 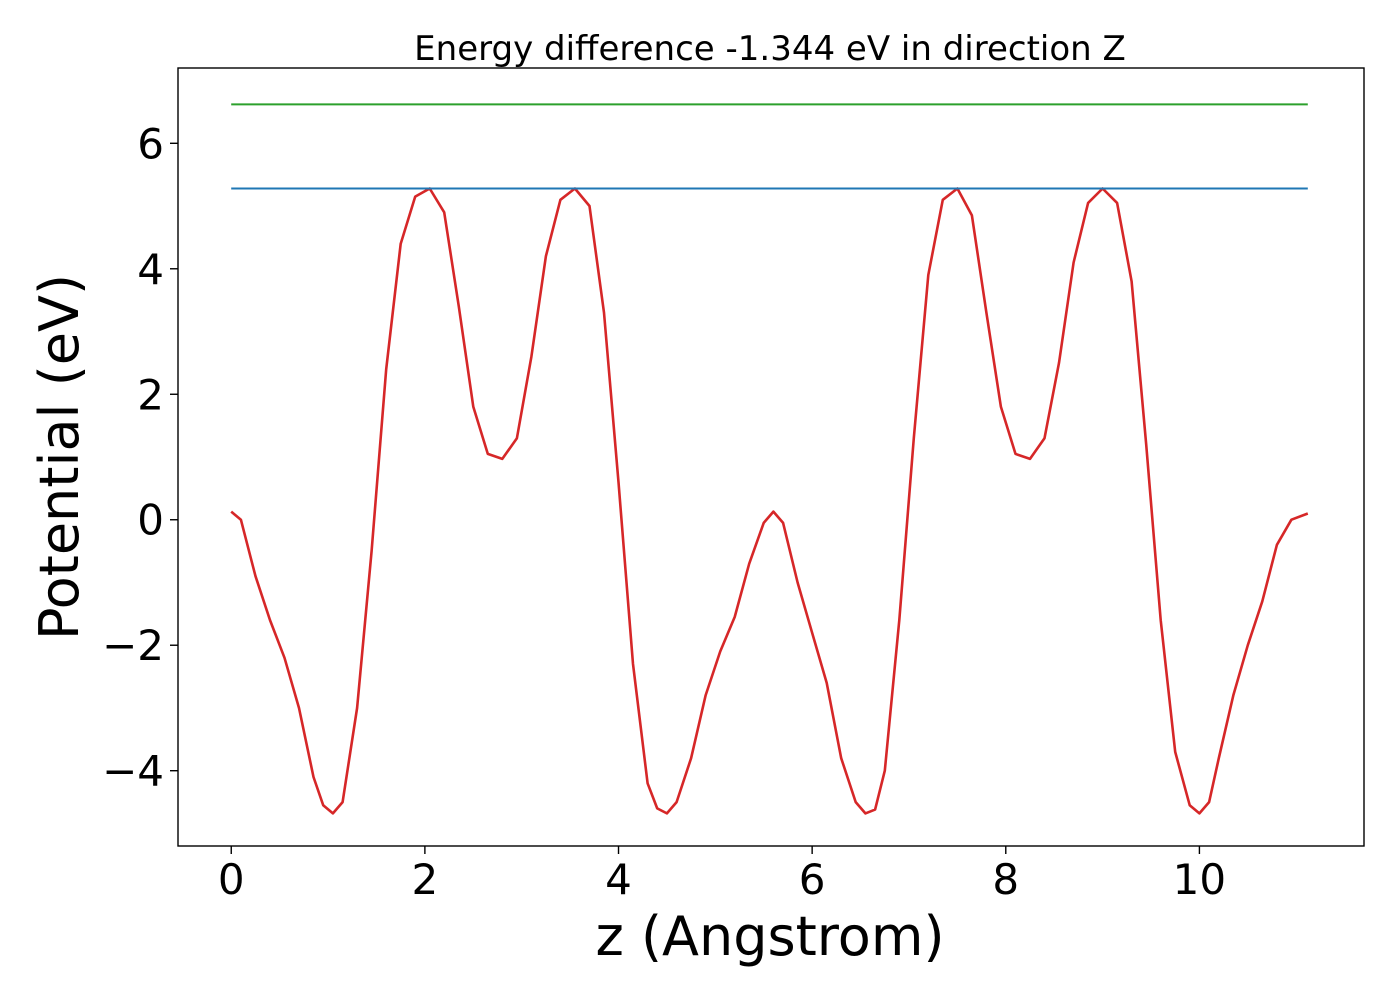 What do you see at coordinates (425, 879) in the screenshot?
I see `x-tick-label: 2` at bounding box center [425, 879].